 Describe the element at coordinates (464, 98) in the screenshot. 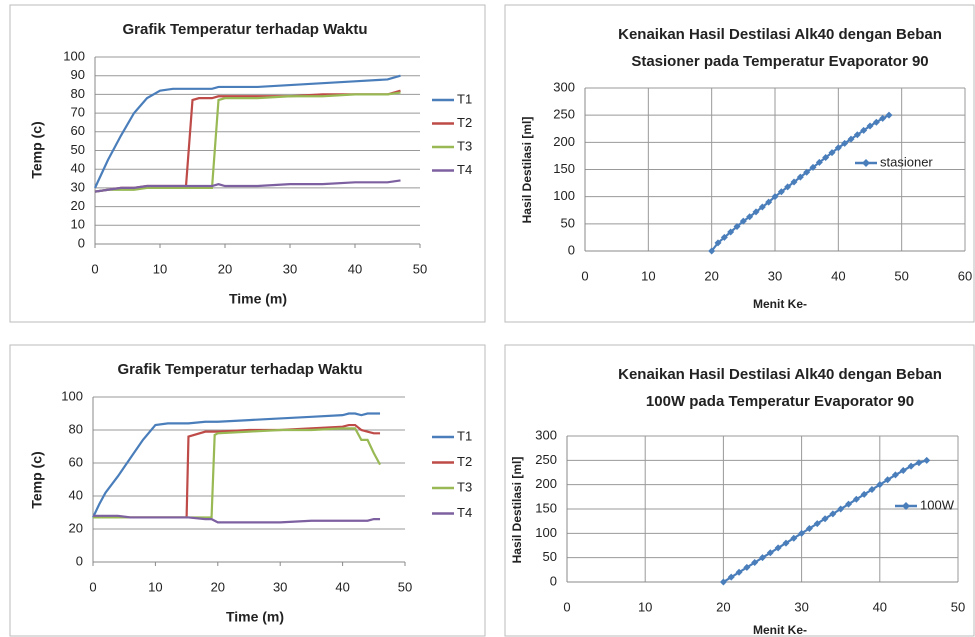

I see `legend-label: T1` at that location.